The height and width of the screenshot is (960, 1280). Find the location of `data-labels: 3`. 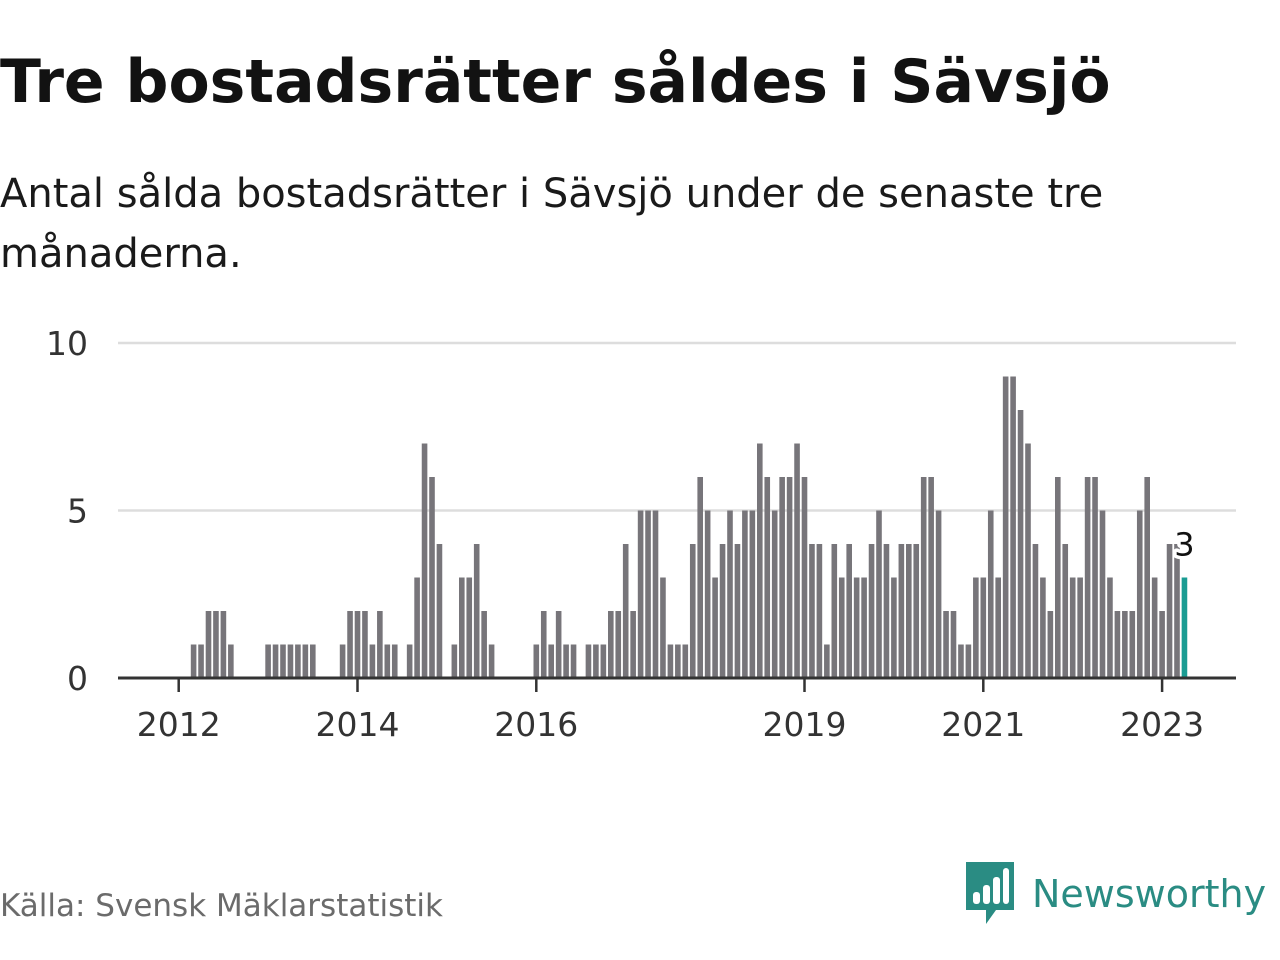

data-labels: 3 is located at coordinates (1184, 544).